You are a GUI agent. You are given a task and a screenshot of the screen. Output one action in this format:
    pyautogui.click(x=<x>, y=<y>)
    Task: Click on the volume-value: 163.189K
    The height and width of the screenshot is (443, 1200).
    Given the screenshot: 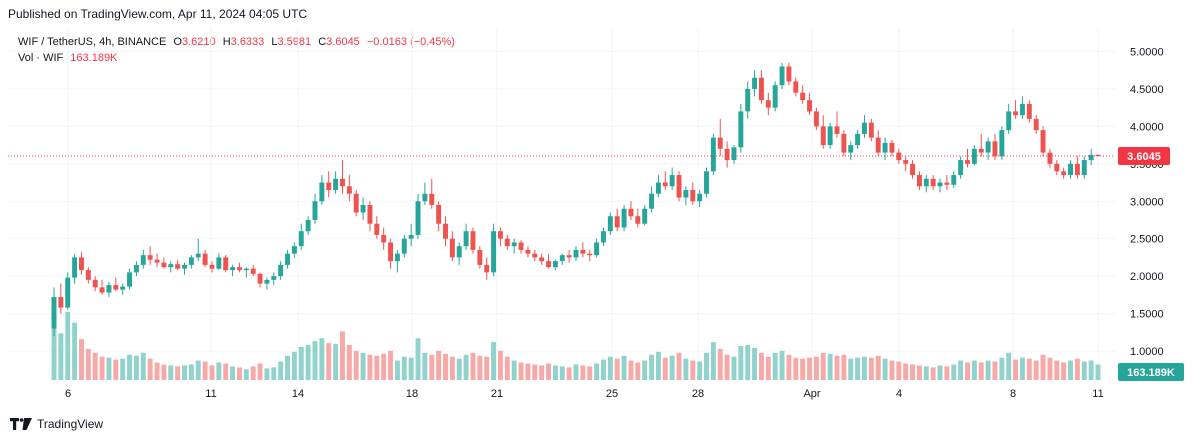 What is the action you would take?
    pyautogui.click(x=94, y=58)
    